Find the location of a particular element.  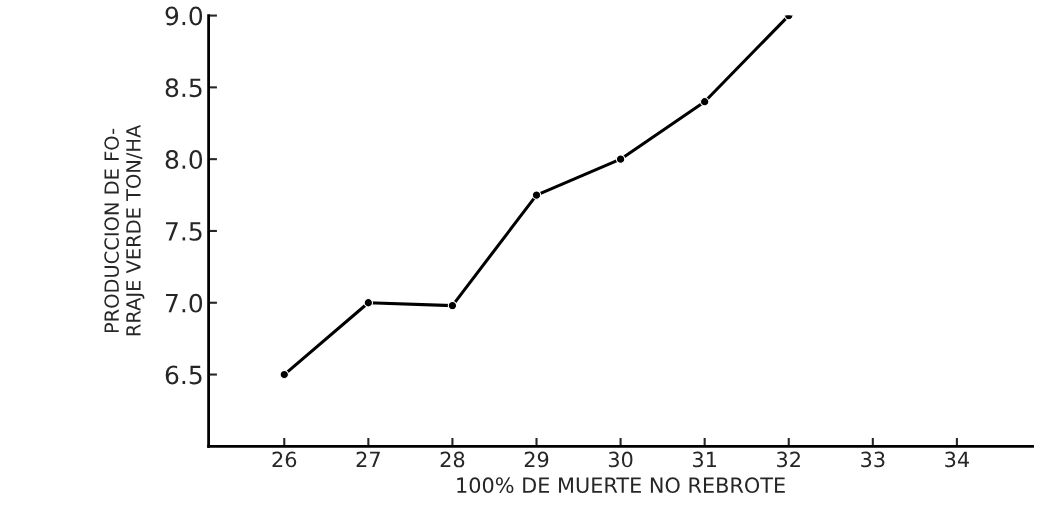

y-axis-title: PRODUCCION DE FO- RRAJE VERDE TON/HA is located at coordinates (124, 230).